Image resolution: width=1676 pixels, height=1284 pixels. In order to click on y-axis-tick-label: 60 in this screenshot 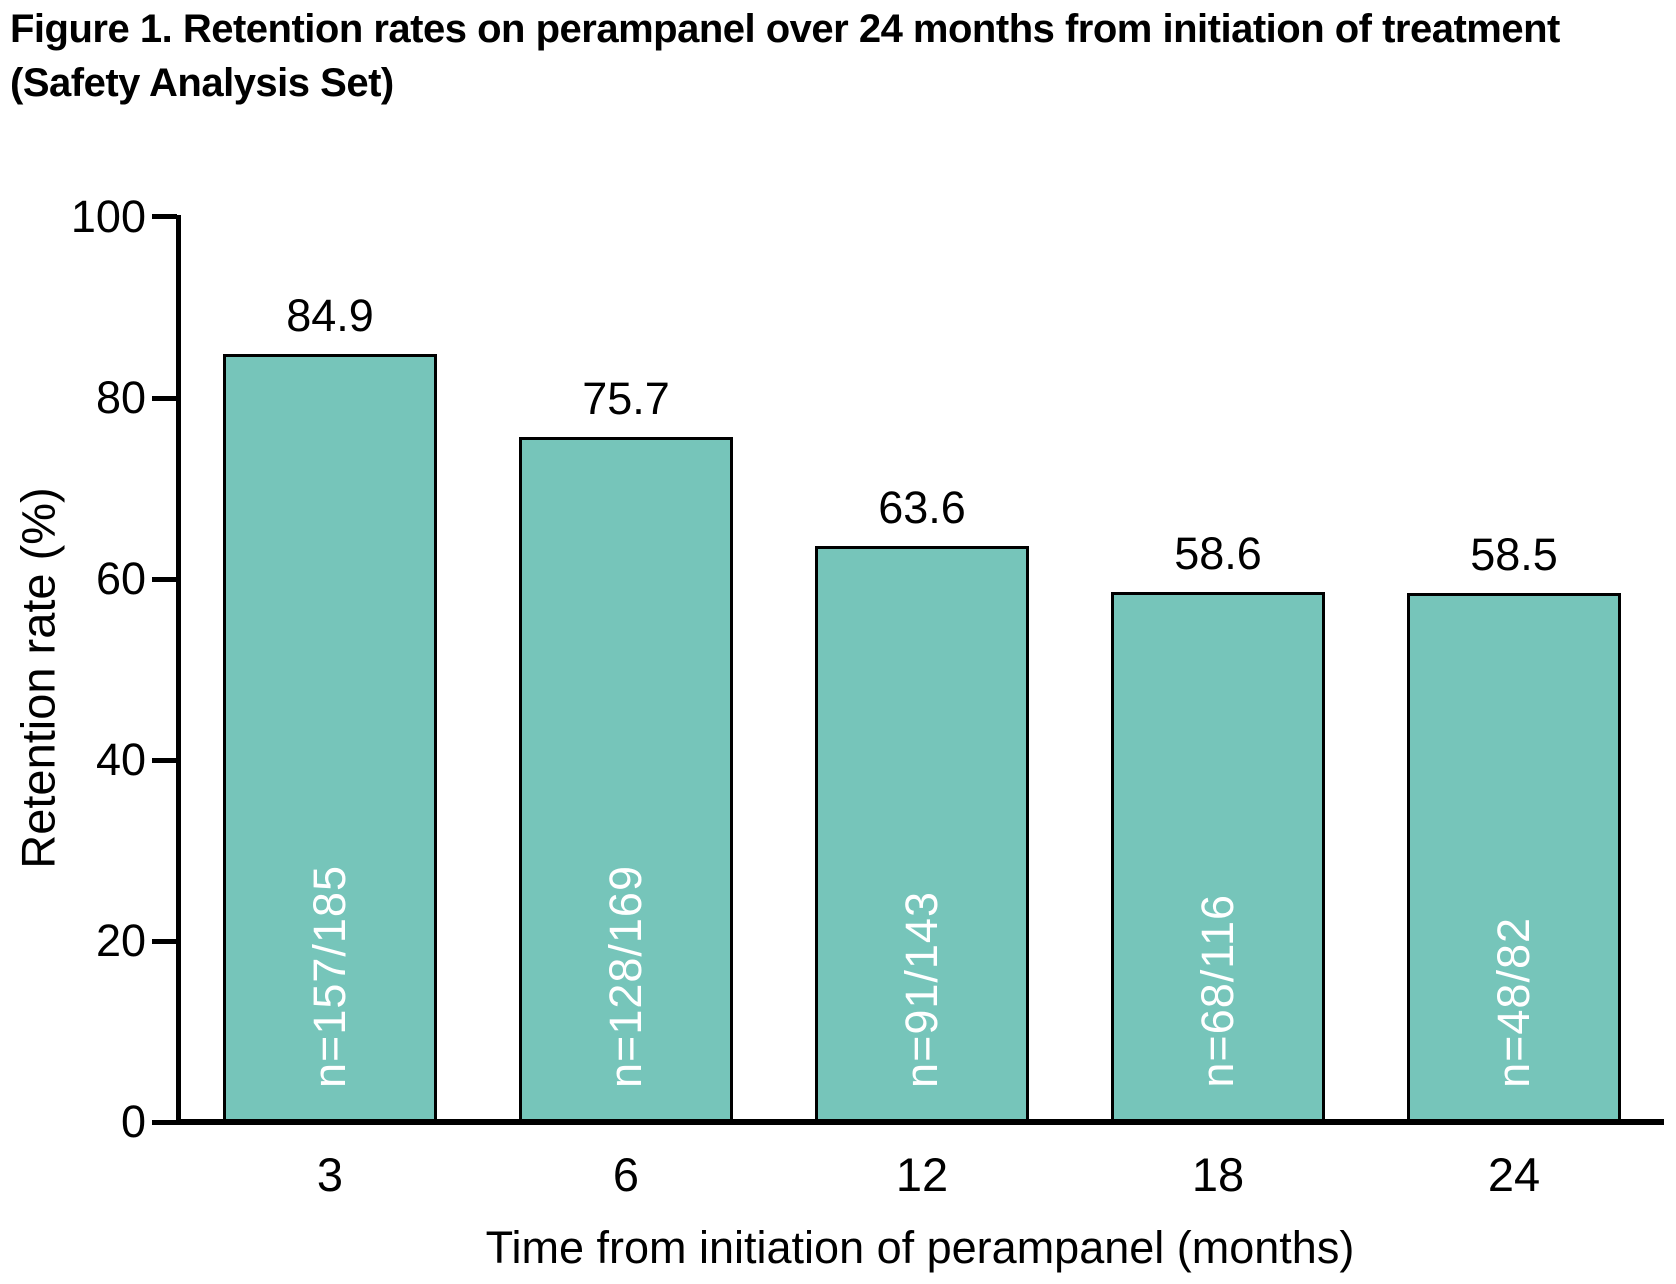, I will do `click(120, 578)`.